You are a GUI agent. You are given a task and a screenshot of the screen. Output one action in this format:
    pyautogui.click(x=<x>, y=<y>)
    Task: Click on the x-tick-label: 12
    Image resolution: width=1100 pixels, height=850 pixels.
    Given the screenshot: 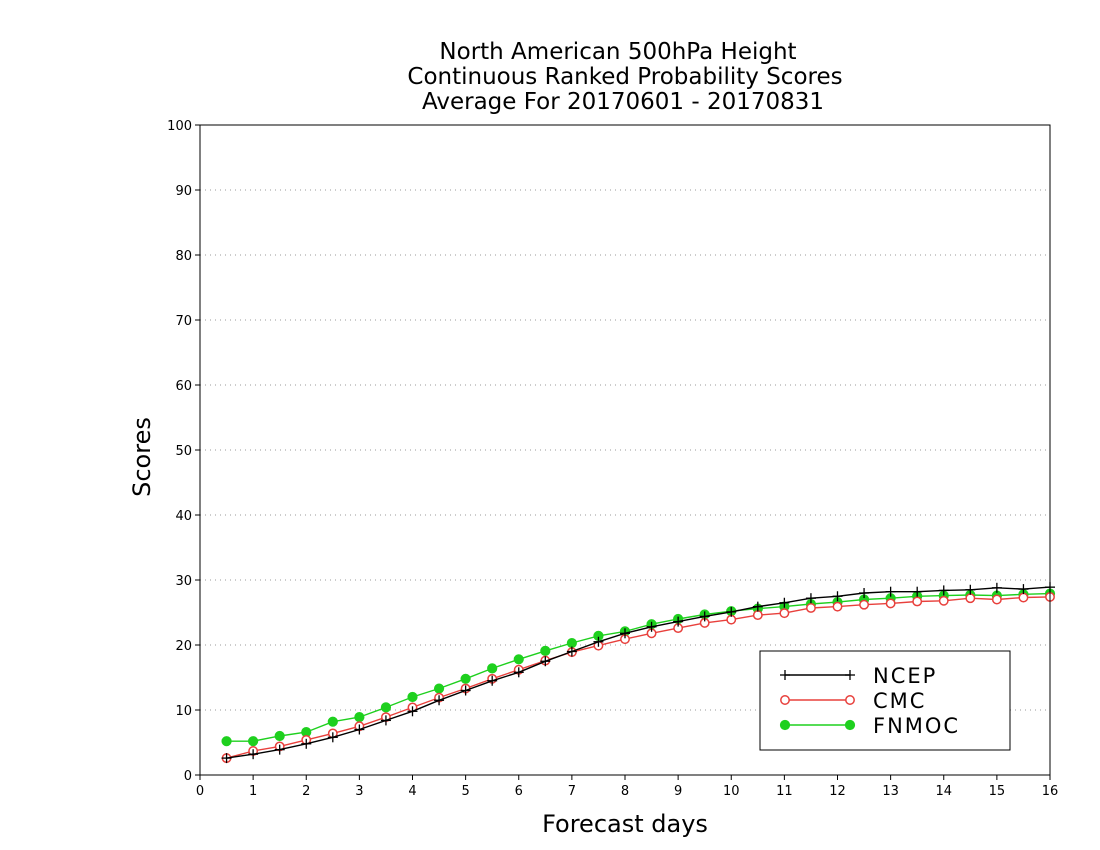 What is the action you would take?
    pyautogui.click(x=837, y=791)
    